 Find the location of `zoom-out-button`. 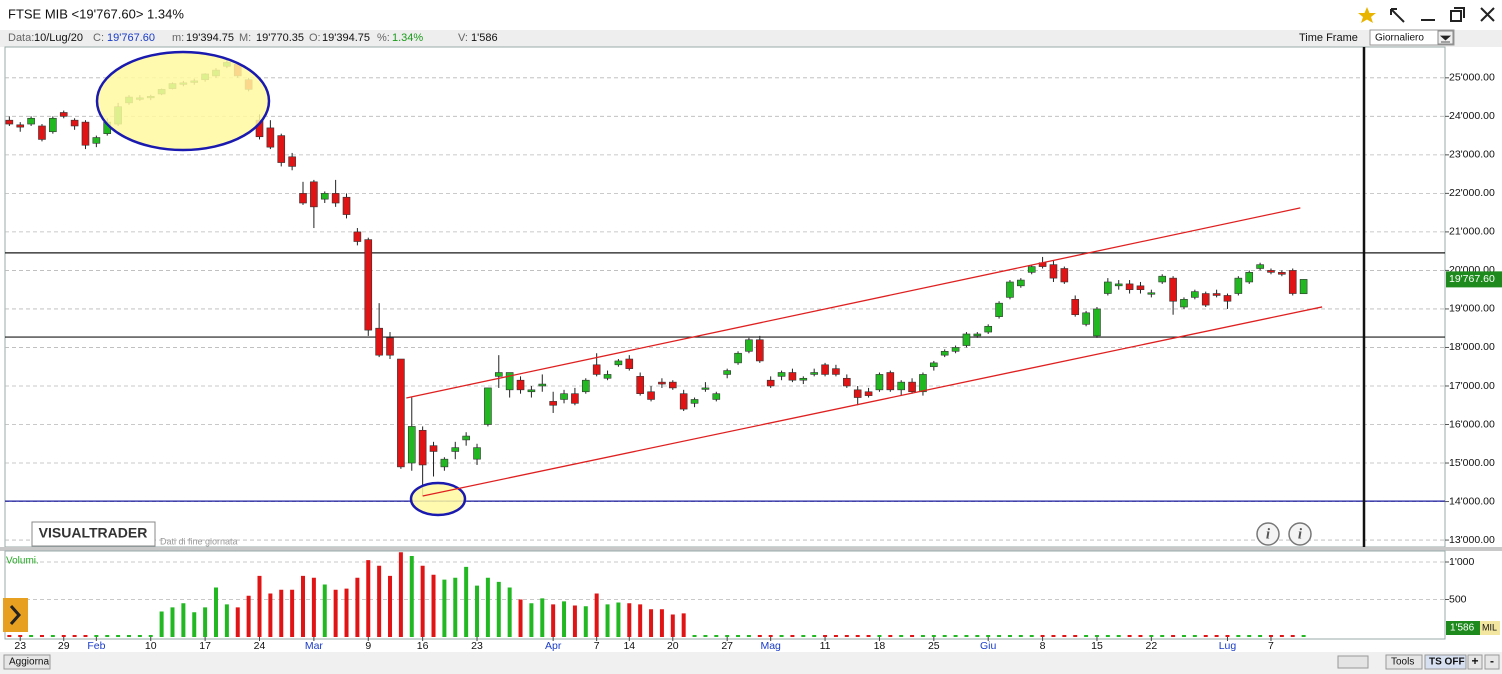

zoom-out-button is located at coordinates (1492, 662).